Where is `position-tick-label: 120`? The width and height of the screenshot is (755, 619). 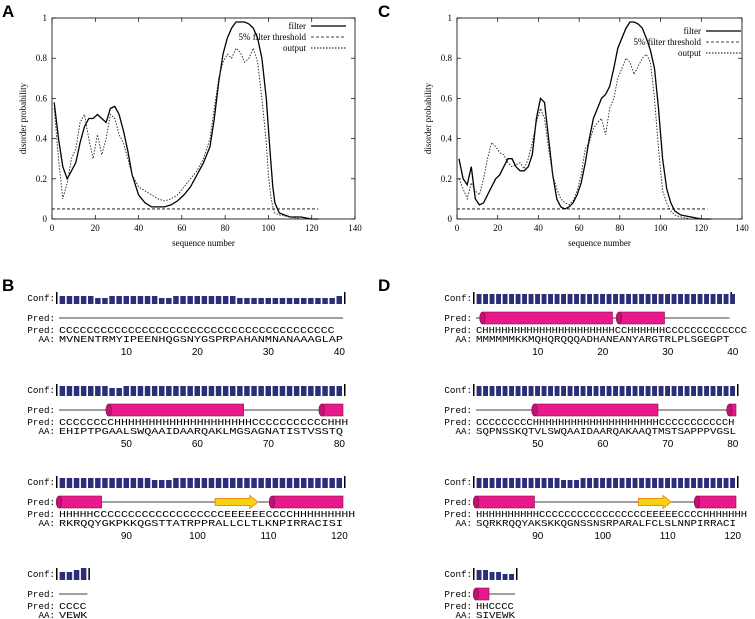
position-tick-label: 120 is located at coordinates (339, 536).